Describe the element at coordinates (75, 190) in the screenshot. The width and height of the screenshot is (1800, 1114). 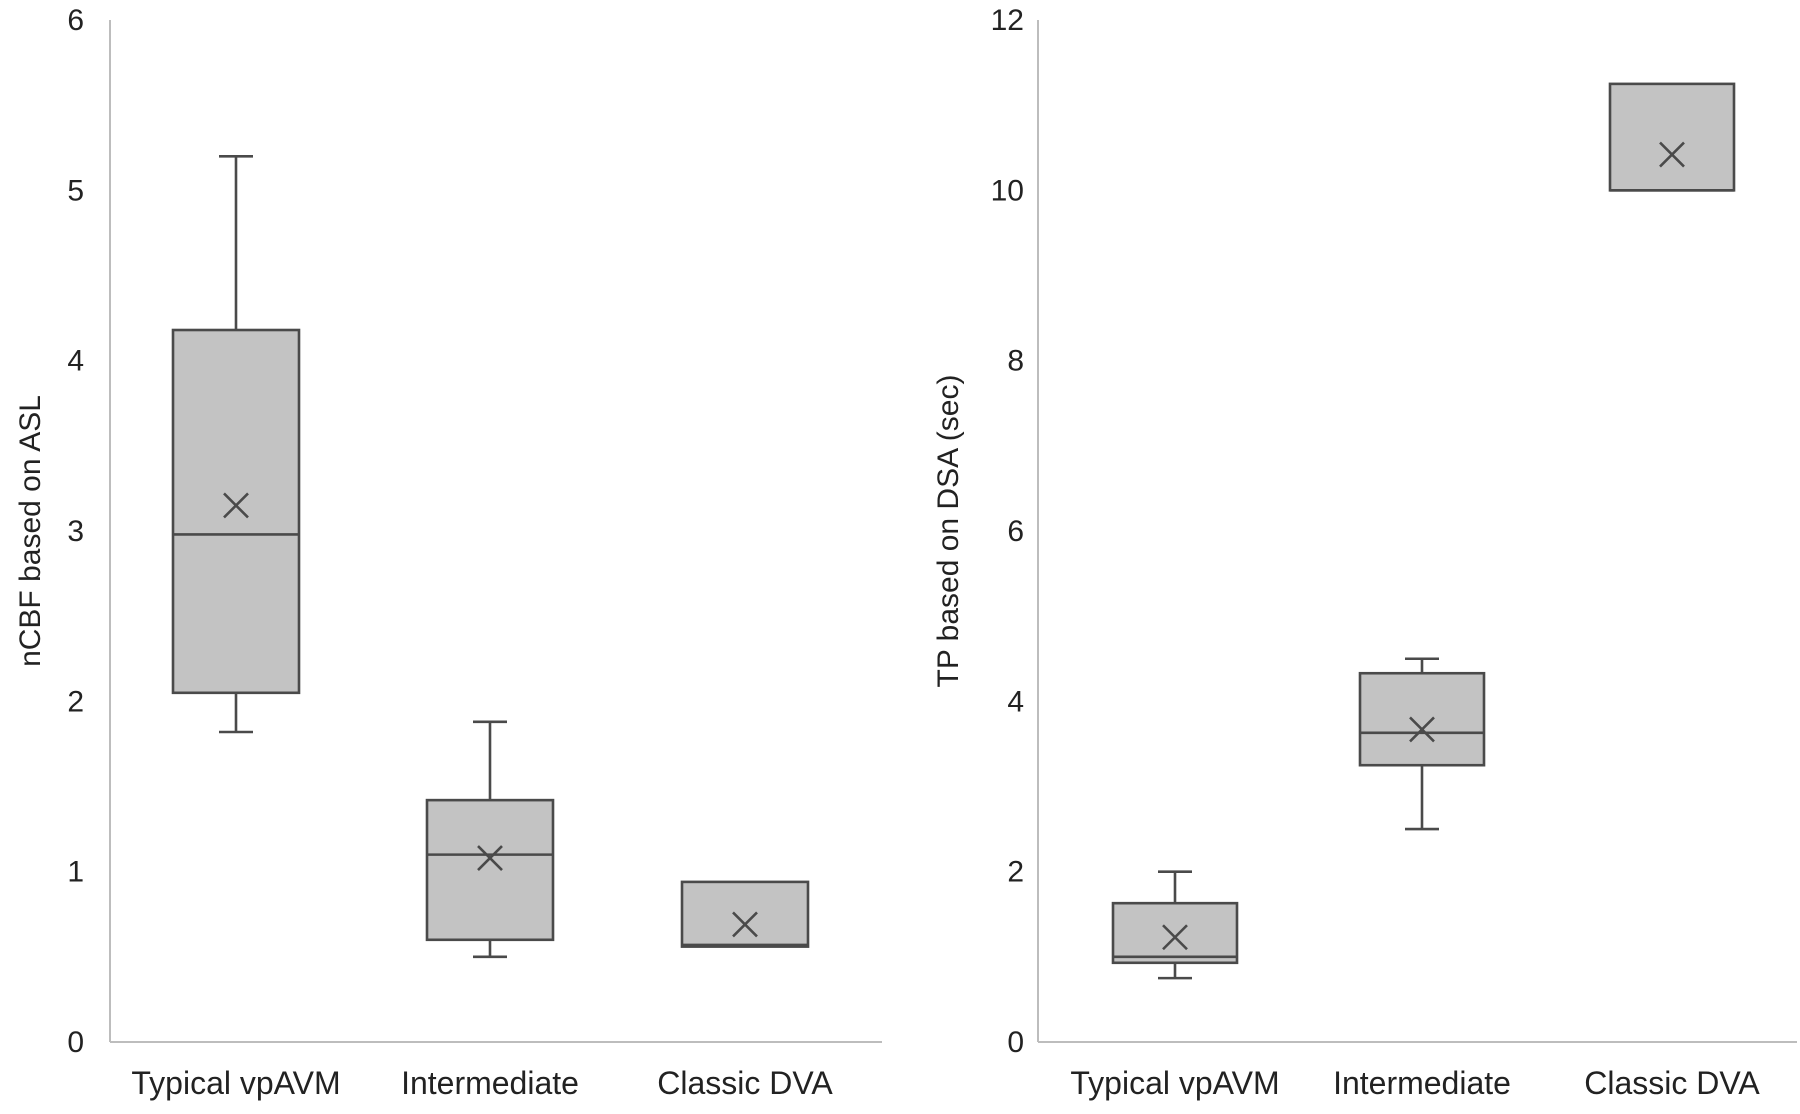
I see `y-tick-label: 5` at that location.